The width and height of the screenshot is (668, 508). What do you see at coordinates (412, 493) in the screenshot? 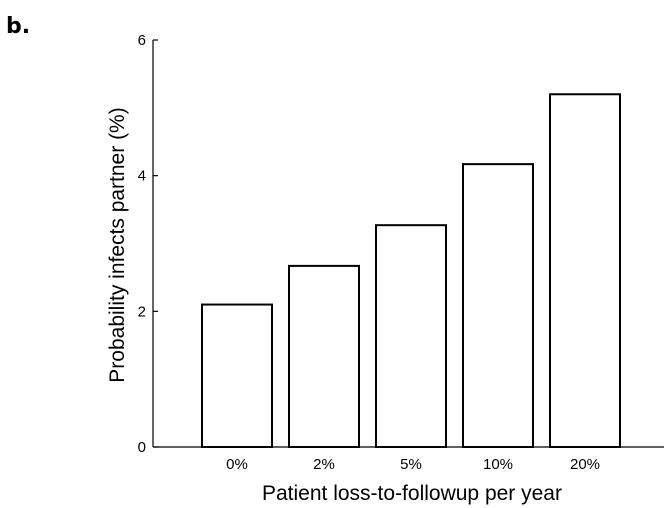
I see `x-axis-title: Patient loss-to-followup per year` at bounding box center [412, 493].